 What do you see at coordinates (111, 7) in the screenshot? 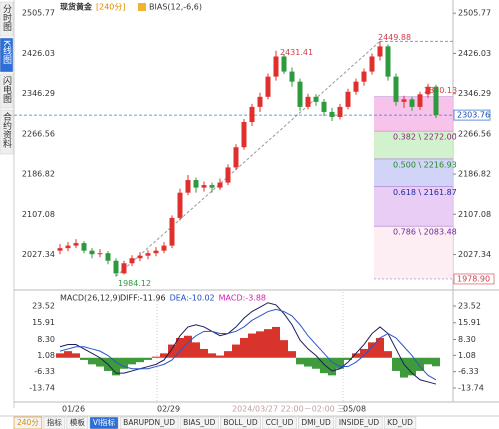
I see `period: [240分]` at bounding box center [111, 7].